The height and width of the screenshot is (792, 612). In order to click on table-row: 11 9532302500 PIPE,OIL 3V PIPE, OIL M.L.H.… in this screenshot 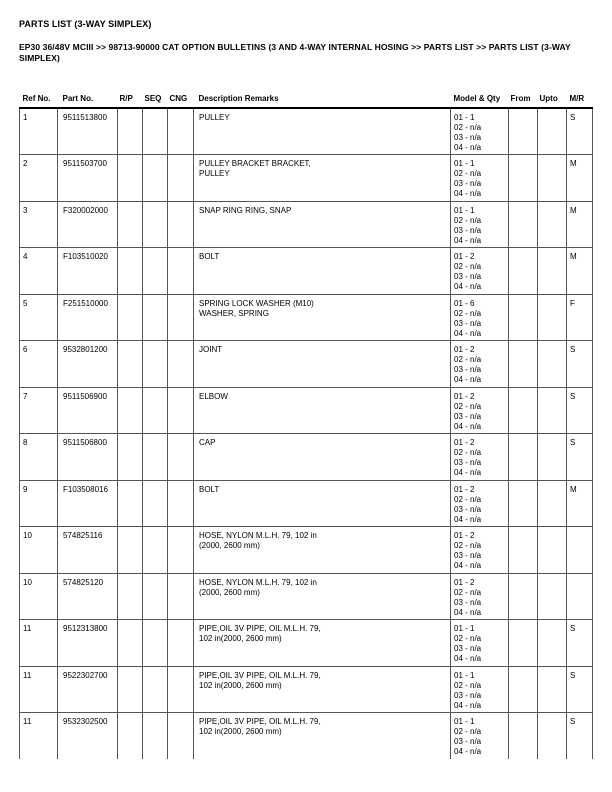, I will do `click(306, 735)`.